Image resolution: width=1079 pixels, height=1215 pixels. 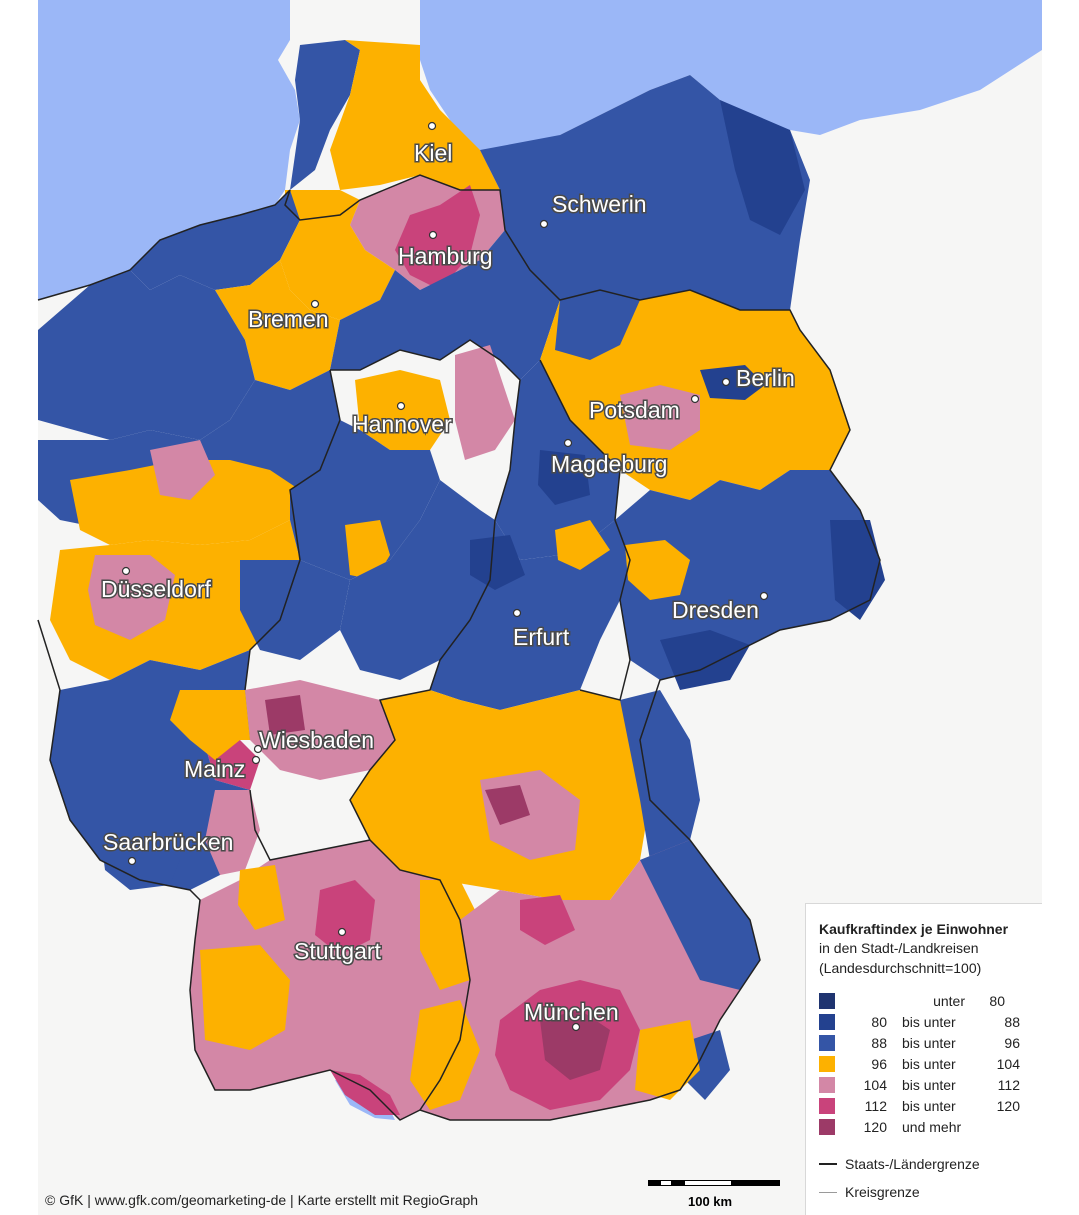 What do you see at coordinates (126, 571) in the screenshot?
I see `city-marker-duesseldorf` at bounding box center [126, 571].